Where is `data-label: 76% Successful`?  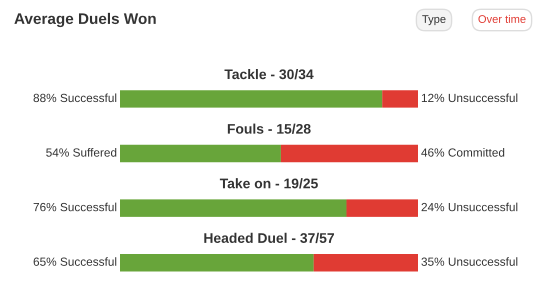 data-label: 76% Successful is located at coordinates (75, 207).